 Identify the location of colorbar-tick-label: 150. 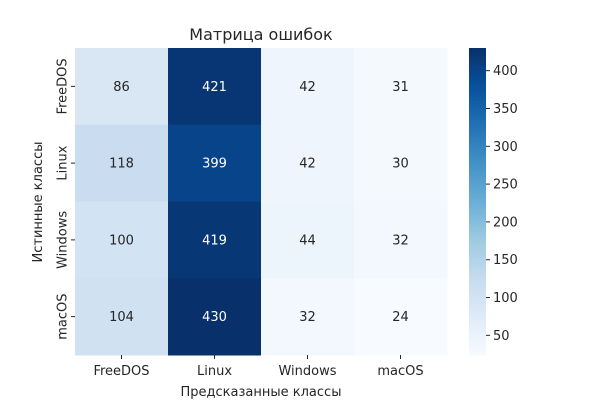
(505, 260).